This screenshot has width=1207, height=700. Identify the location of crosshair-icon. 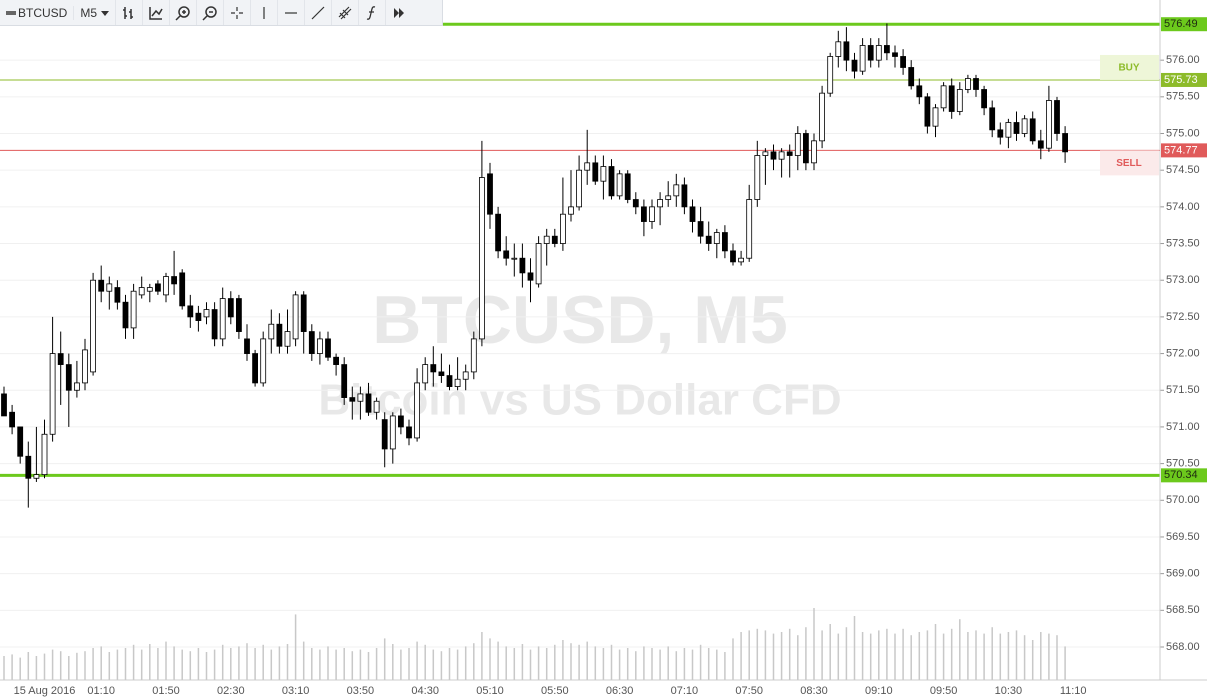
(236, 12).